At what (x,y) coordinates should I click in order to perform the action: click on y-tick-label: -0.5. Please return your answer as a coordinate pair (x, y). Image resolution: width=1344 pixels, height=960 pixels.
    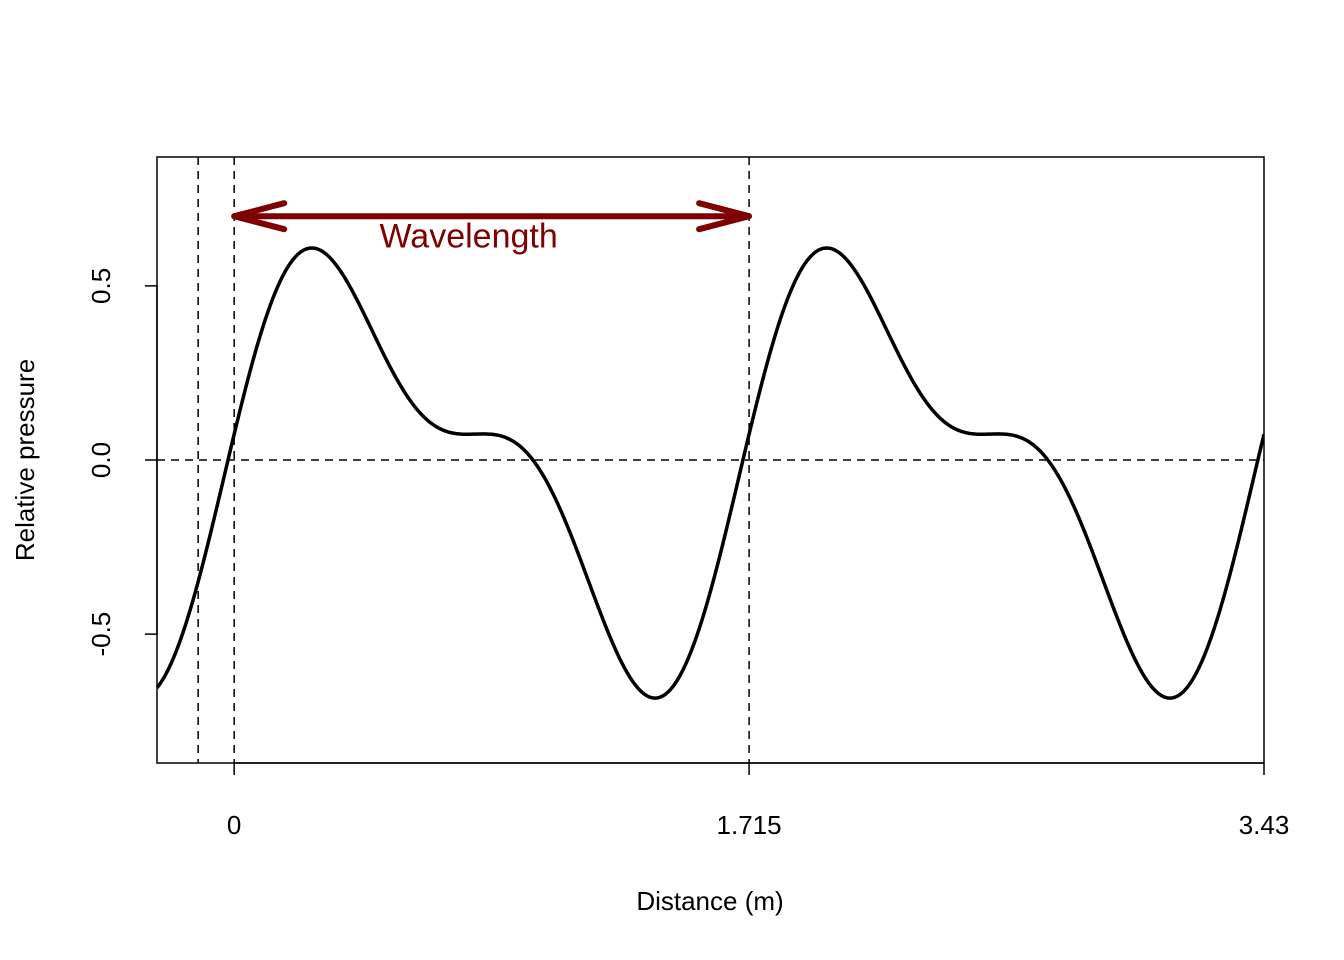
    Looking at the image, I should click on (101, 634).